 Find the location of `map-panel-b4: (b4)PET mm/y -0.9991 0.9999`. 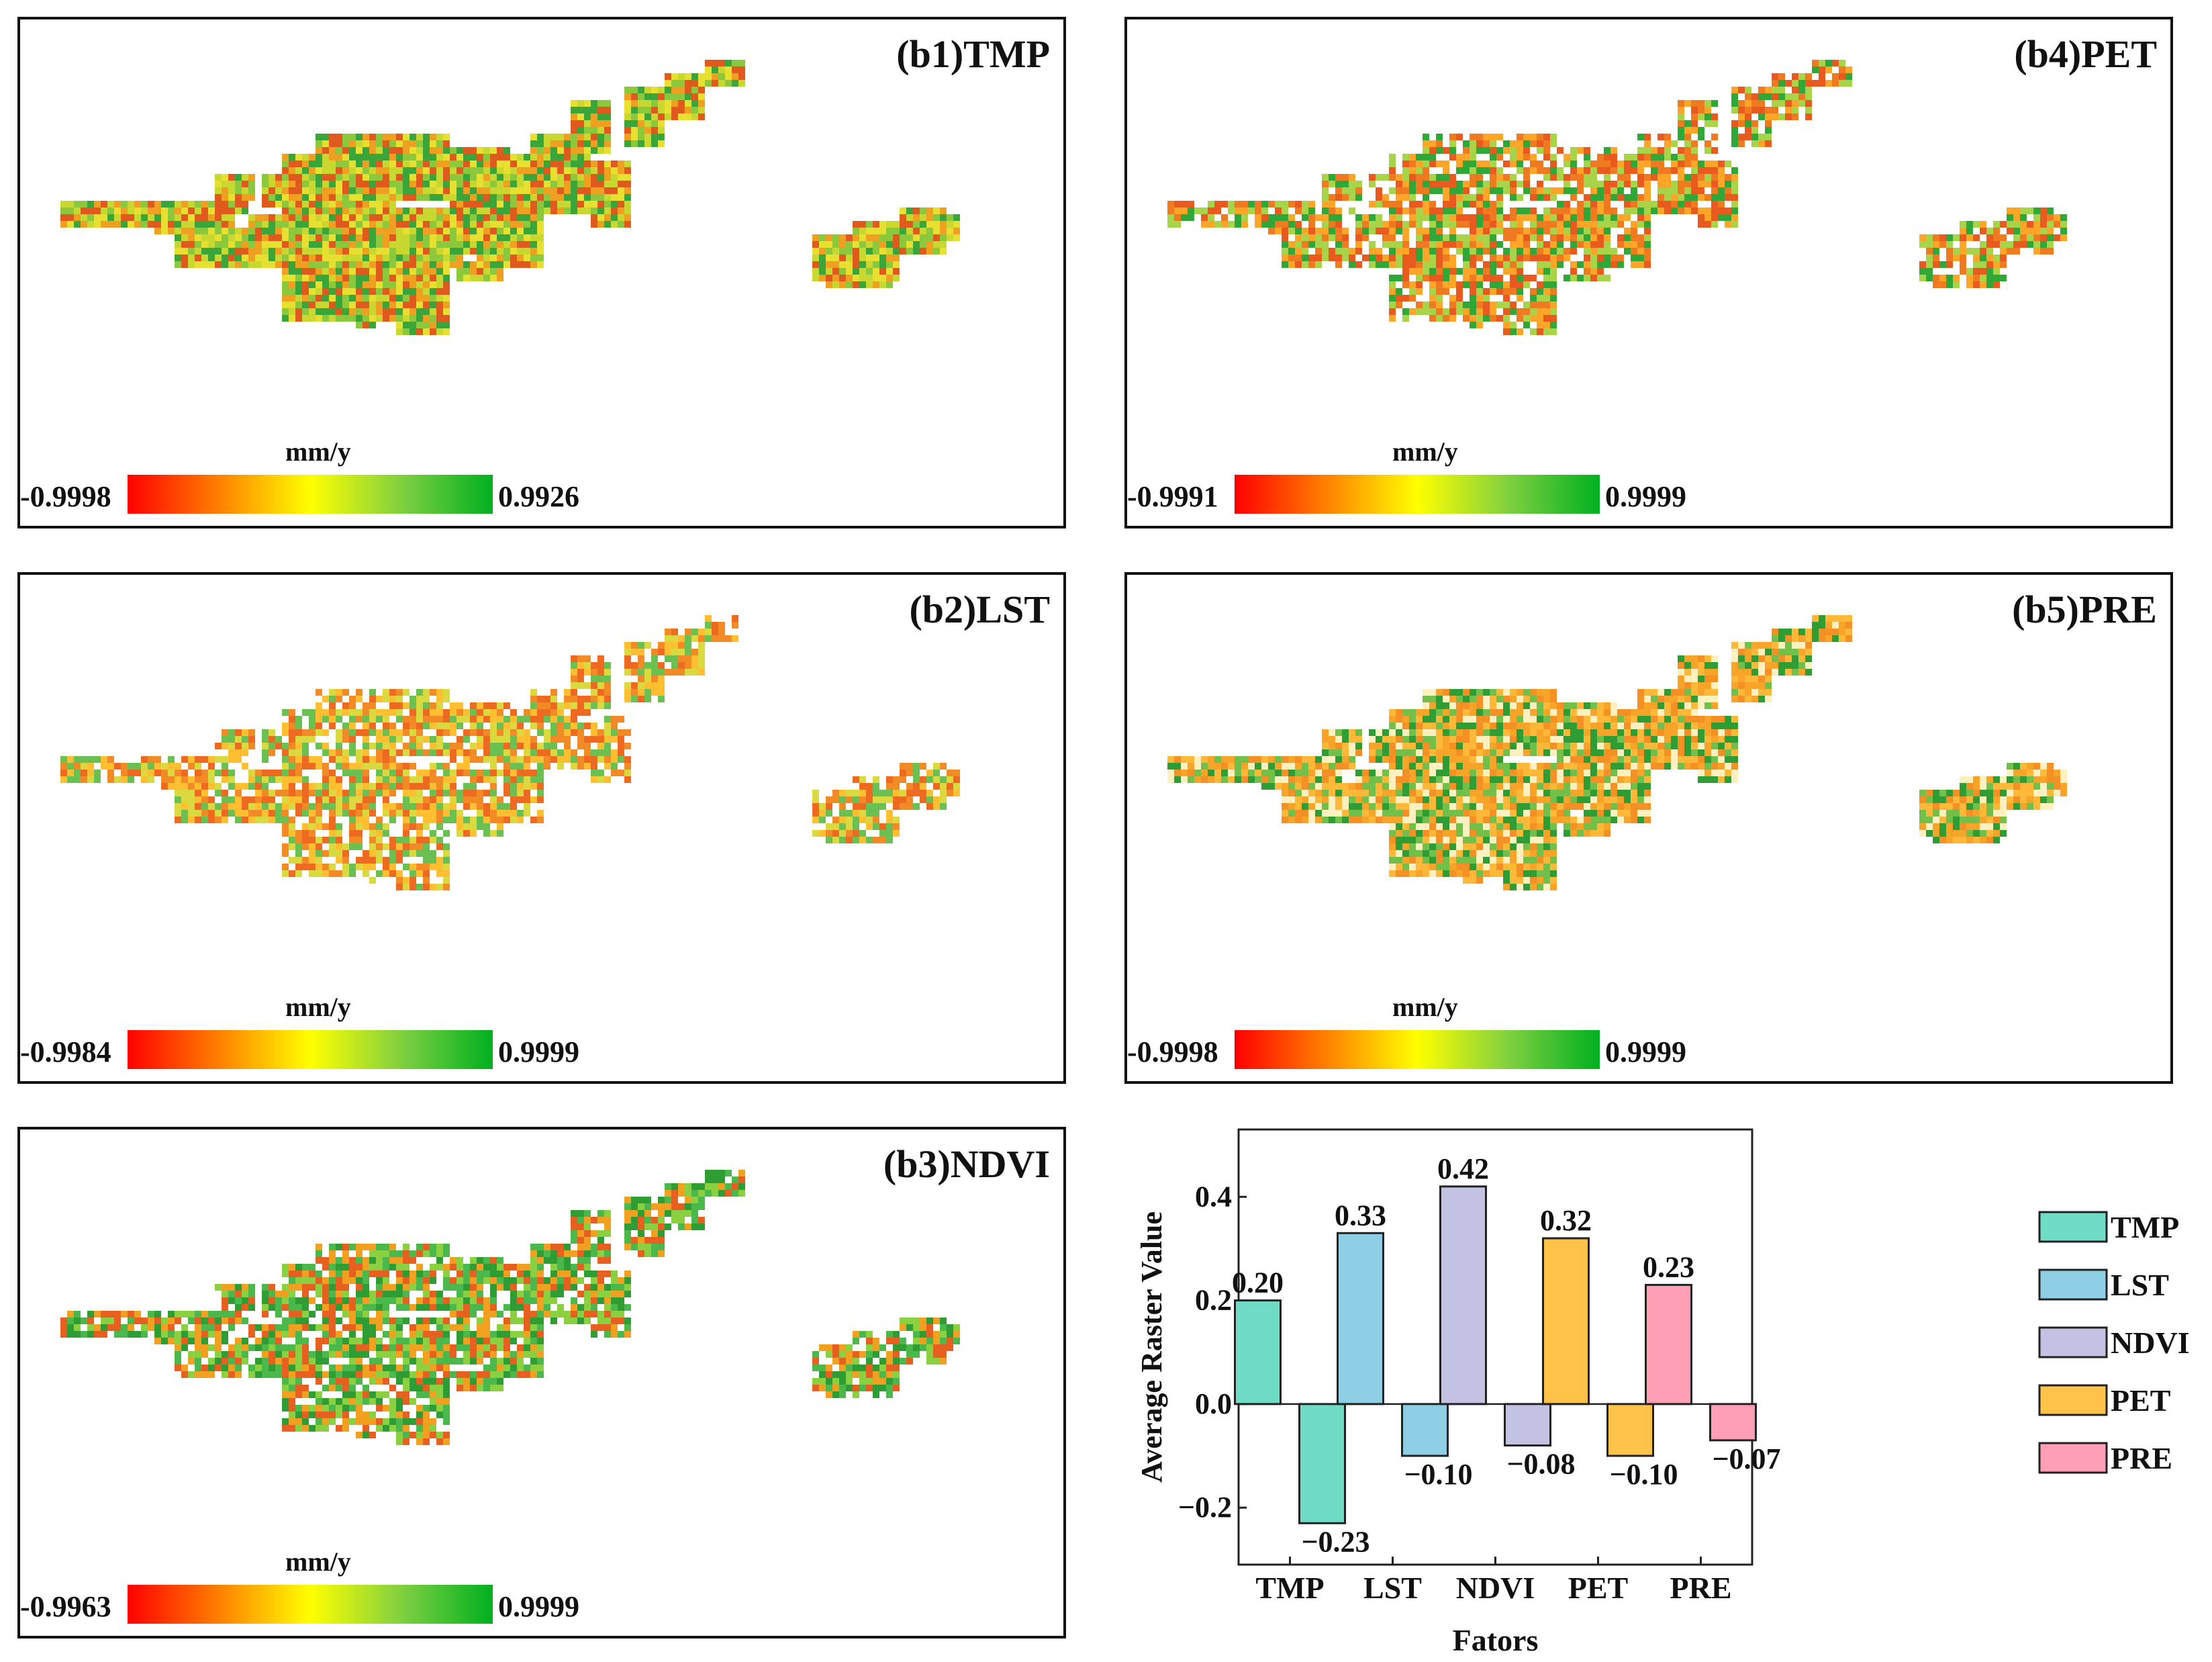

map-panel-b4: (b4)PET mm/y -0.9991 0.9999 is located at coordinates (1648, 272).